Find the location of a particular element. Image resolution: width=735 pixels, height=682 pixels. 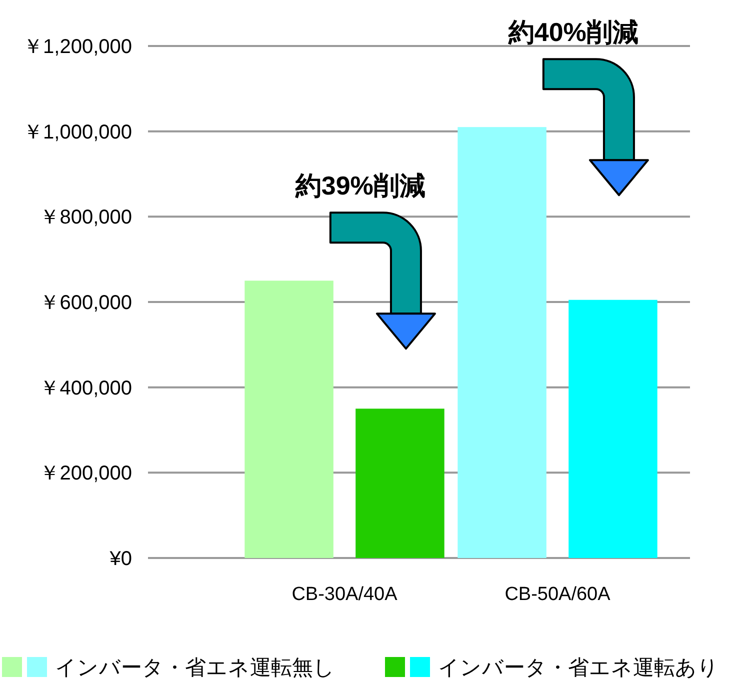

y-tick-label: ￥200,000 is located at coordinates (86, 473).